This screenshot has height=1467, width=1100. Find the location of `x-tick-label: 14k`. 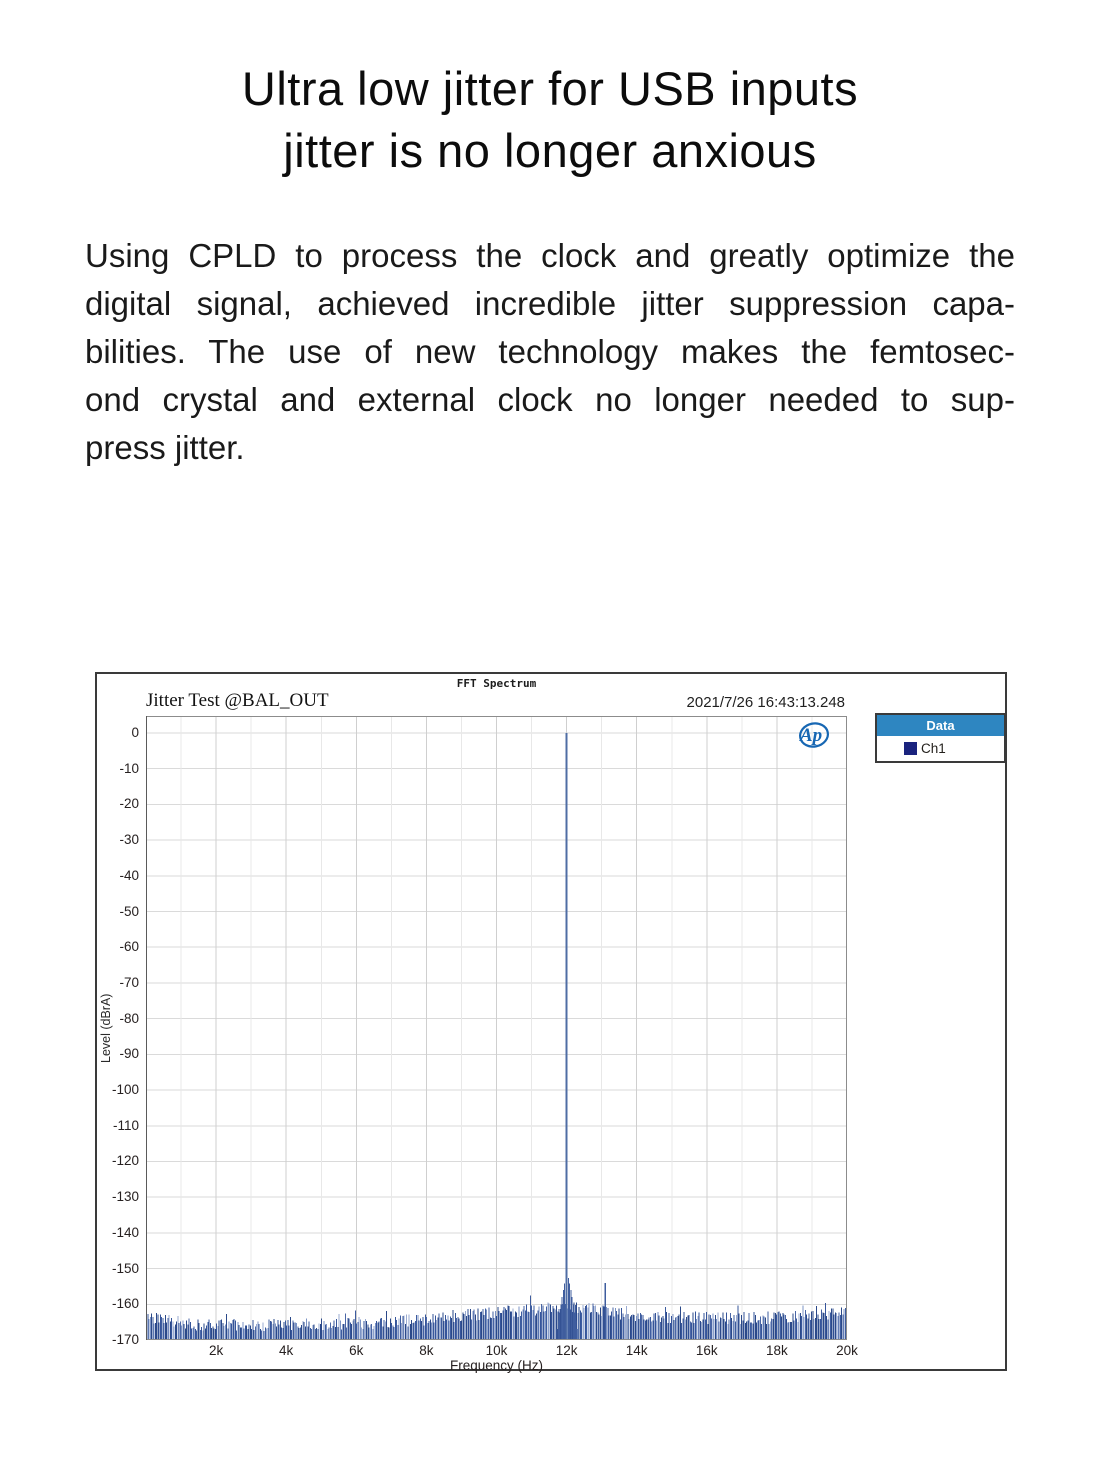

x-tick-label: 14k is located at coordinates (636, 1350).